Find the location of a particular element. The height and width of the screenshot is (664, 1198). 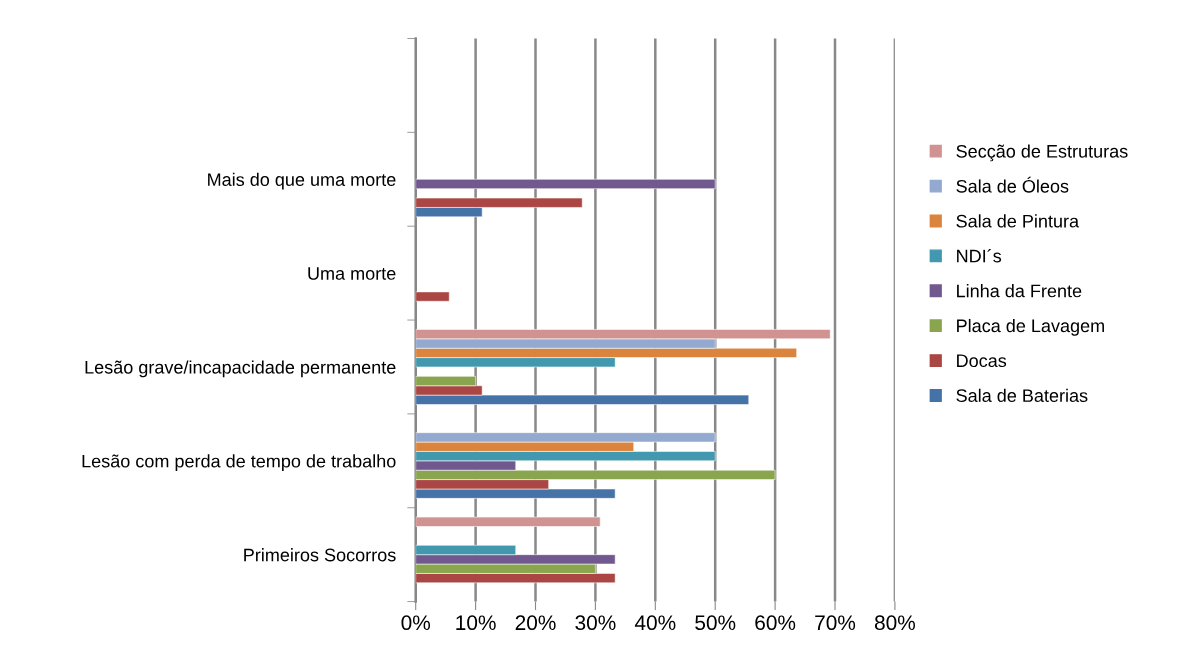

x-tick-label: 70% is located at coordinates (835, 623).